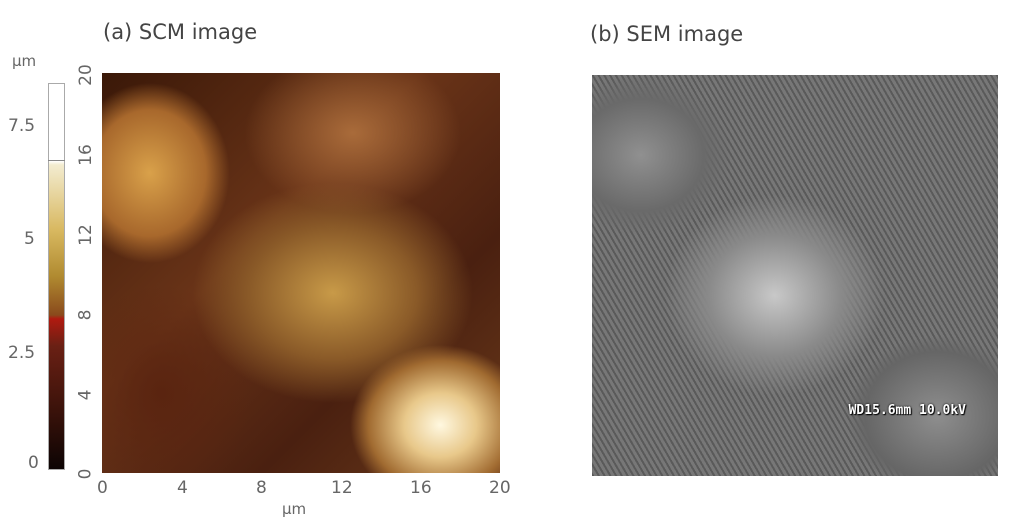  Describe the element at coordinates (22, 353) in the screenshot. I see `colorbar-tick: 2.5` at that location.